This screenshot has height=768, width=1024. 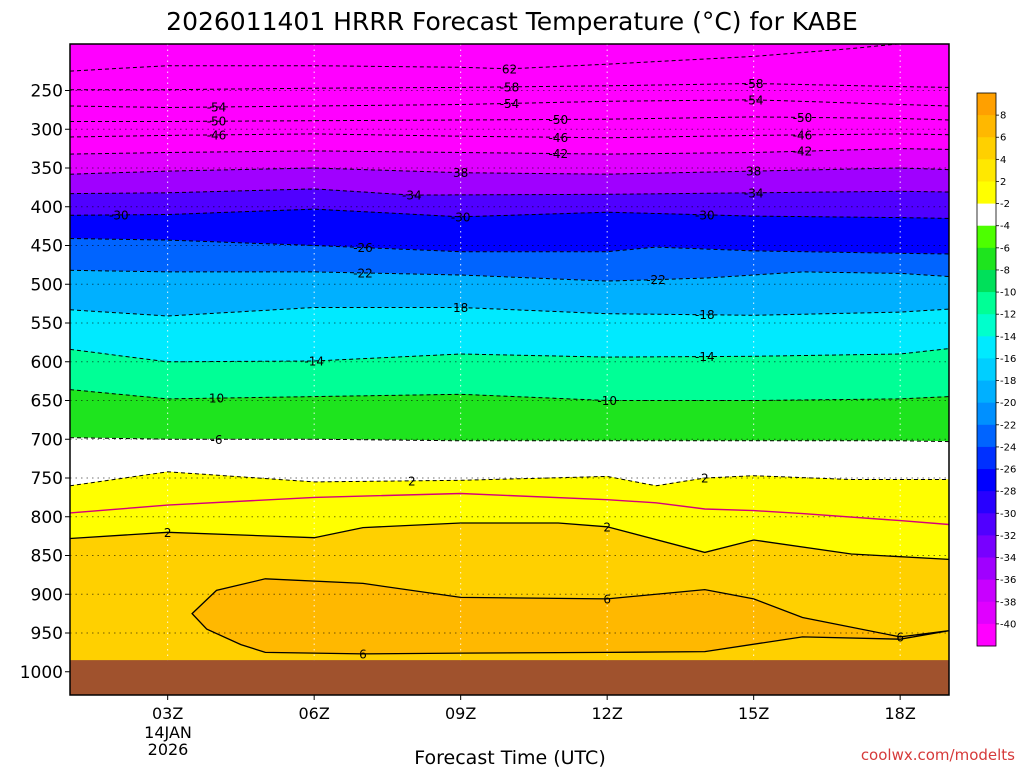 What do you see at coordinates (47, 595) in the screenshot?
I see `y-tick-label: 900` at bounding box center [47, 595].